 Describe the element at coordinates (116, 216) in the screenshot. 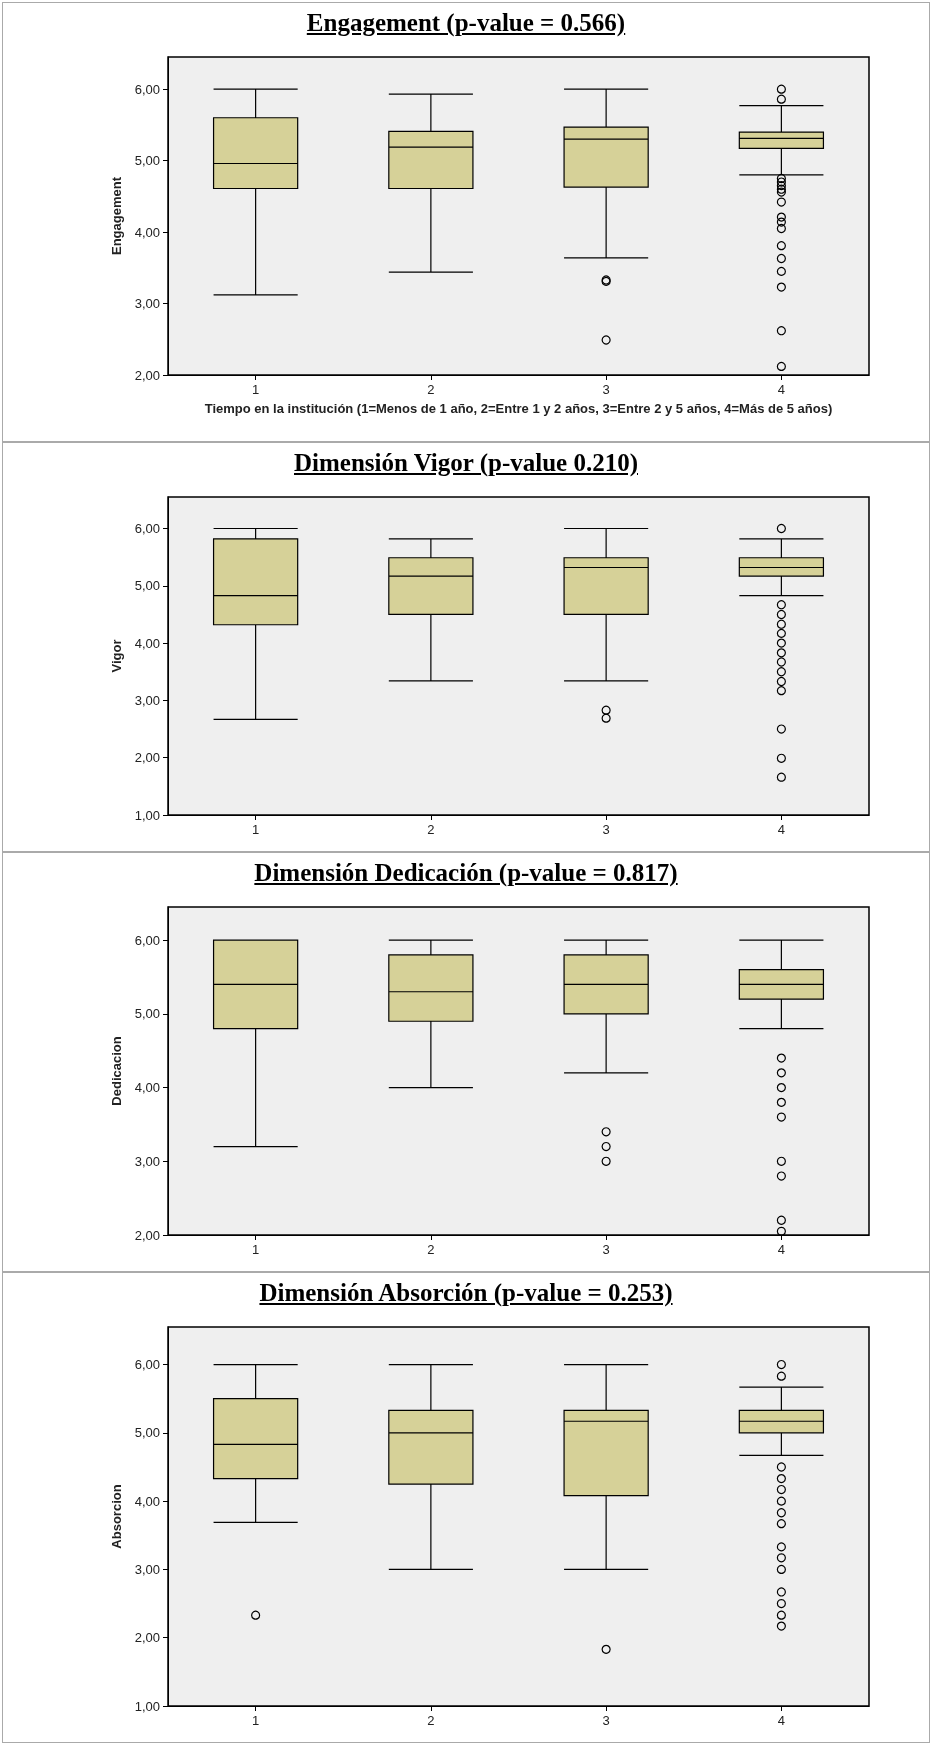

I see `y-axis-title: Engagement` at that location.